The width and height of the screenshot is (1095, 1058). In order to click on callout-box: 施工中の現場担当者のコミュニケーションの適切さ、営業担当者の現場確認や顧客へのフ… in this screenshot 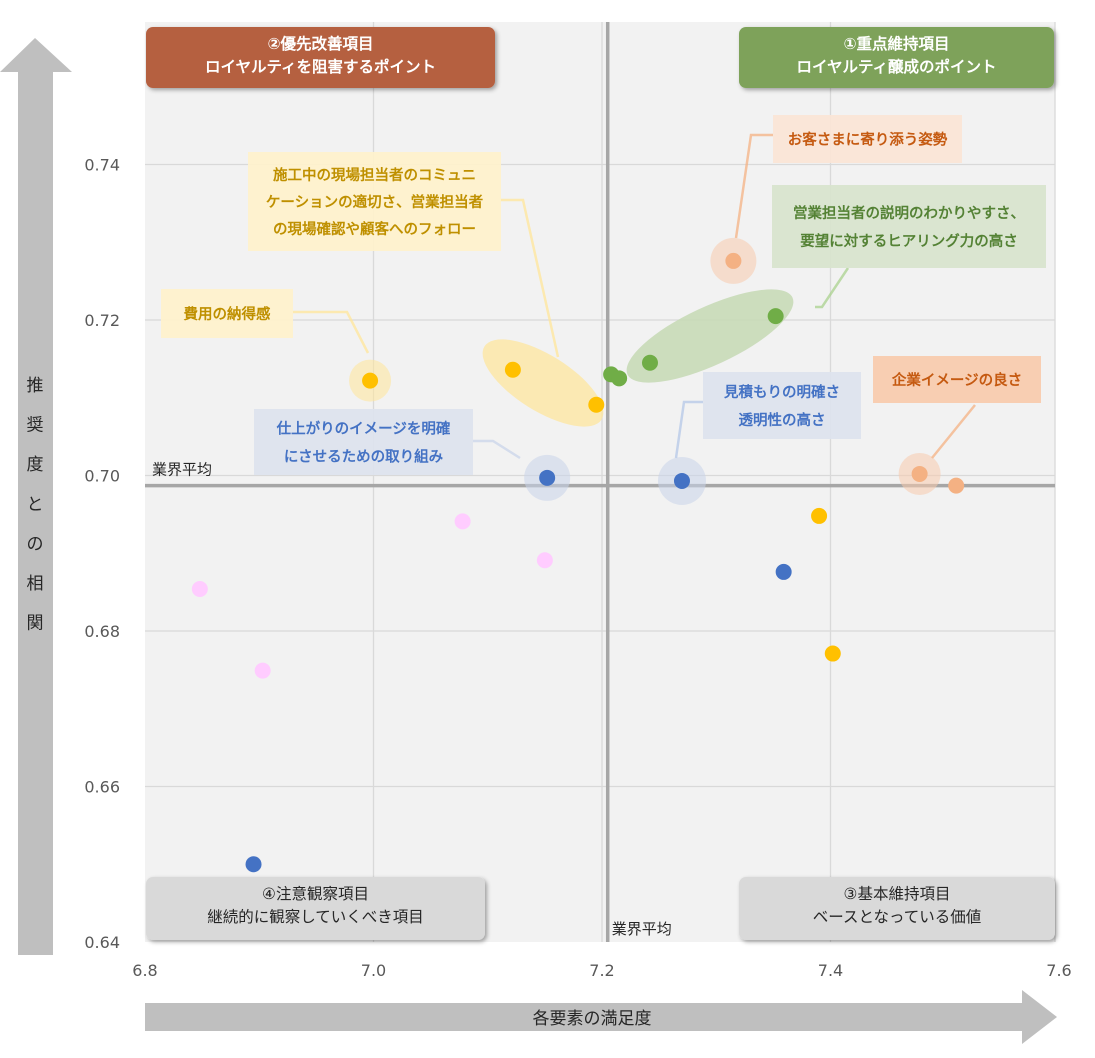, I will do `click(374, 201)`.